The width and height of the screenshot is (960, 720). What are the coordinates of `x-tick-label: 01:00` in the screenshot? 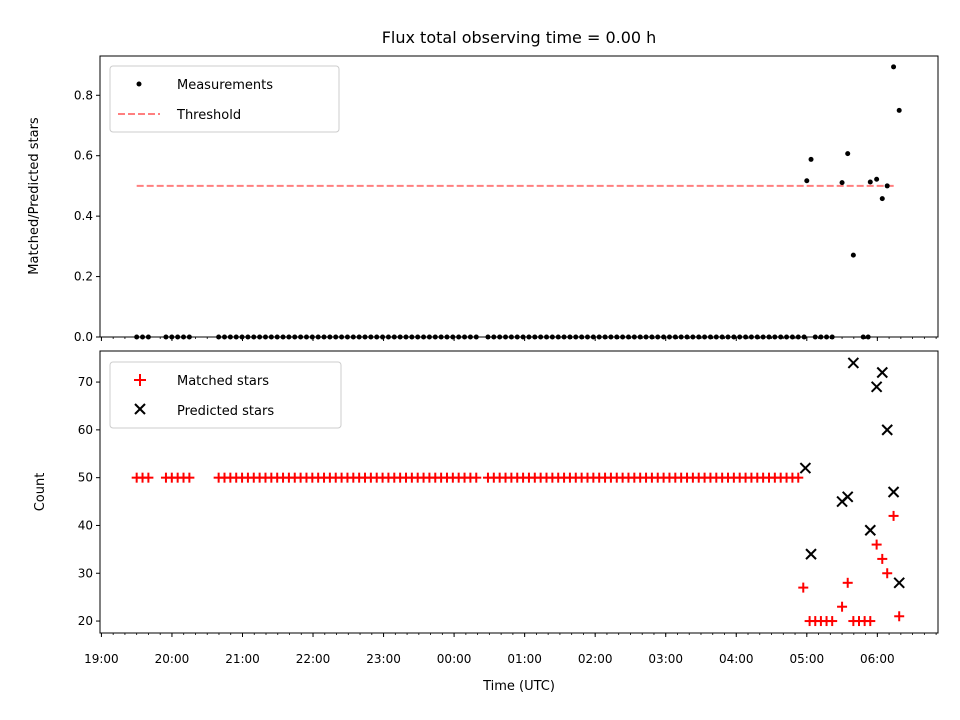 It's located at (524, 659).